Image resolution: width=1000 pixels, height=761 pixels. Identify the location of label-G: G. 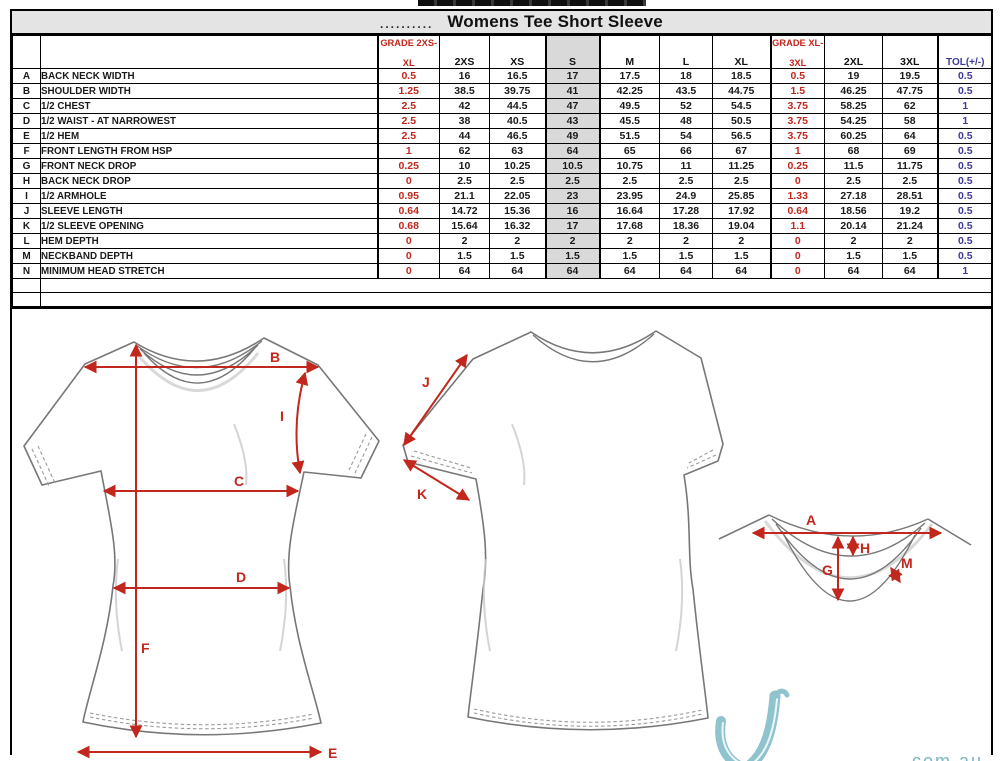
(827, 570).